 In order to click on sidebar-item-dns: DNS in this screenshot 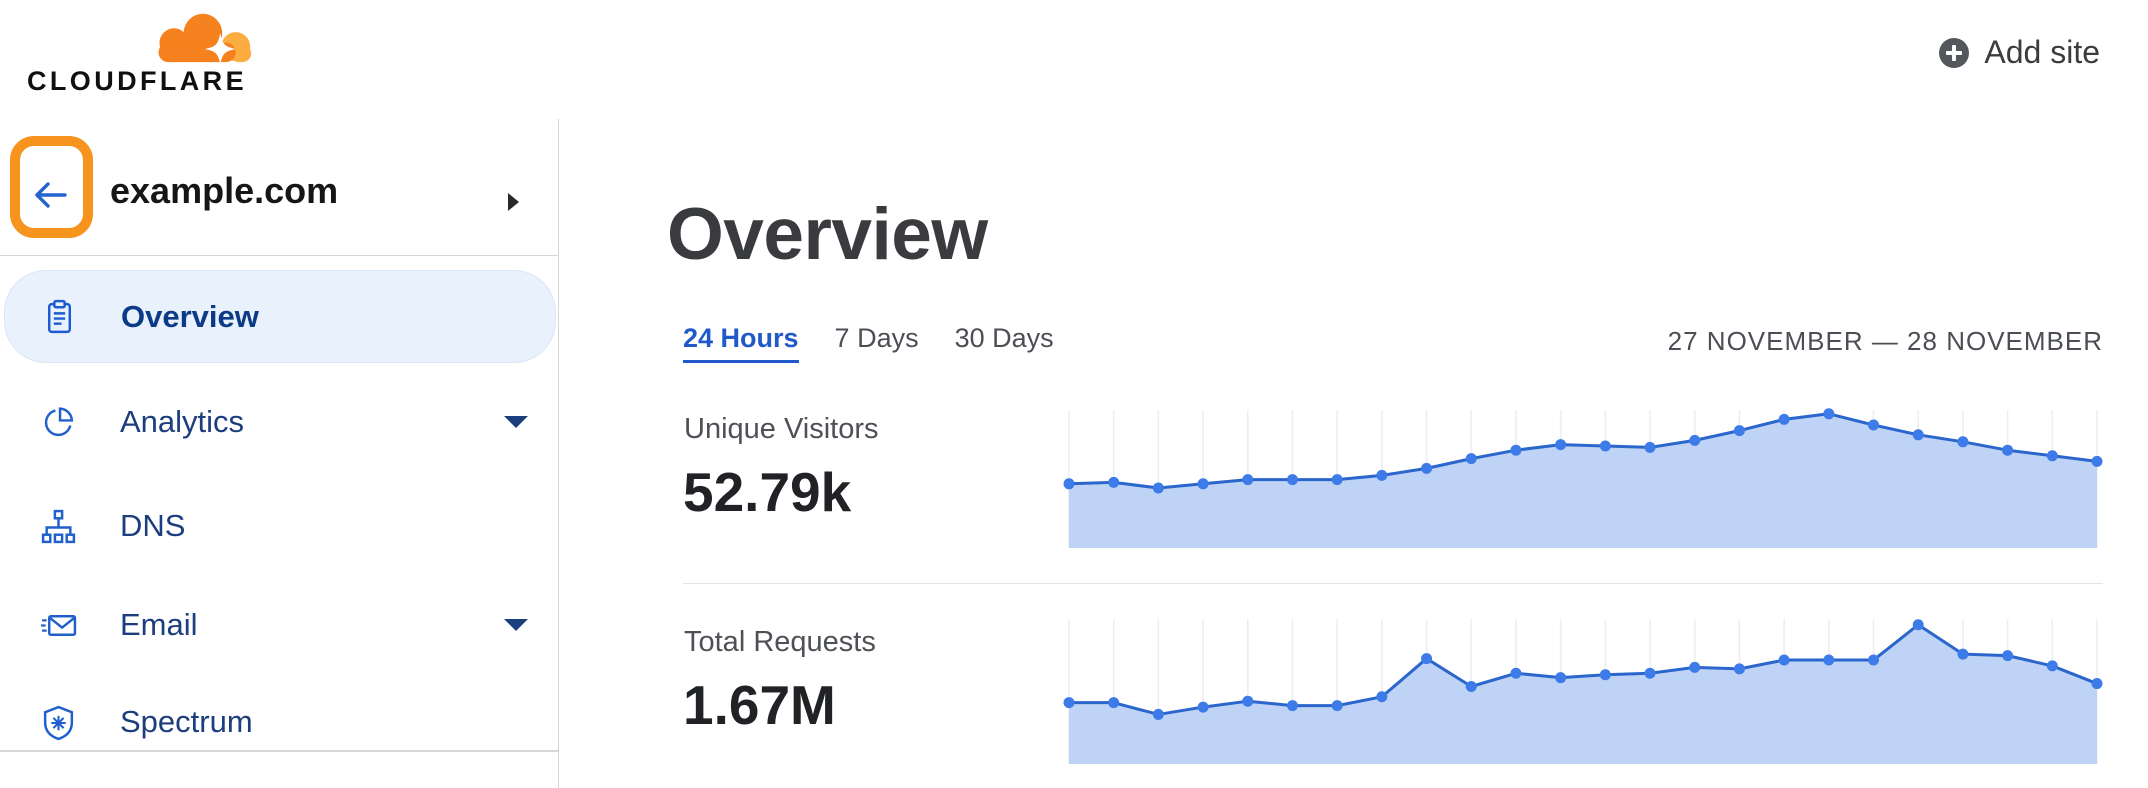, I will do `click(279, 526)`.